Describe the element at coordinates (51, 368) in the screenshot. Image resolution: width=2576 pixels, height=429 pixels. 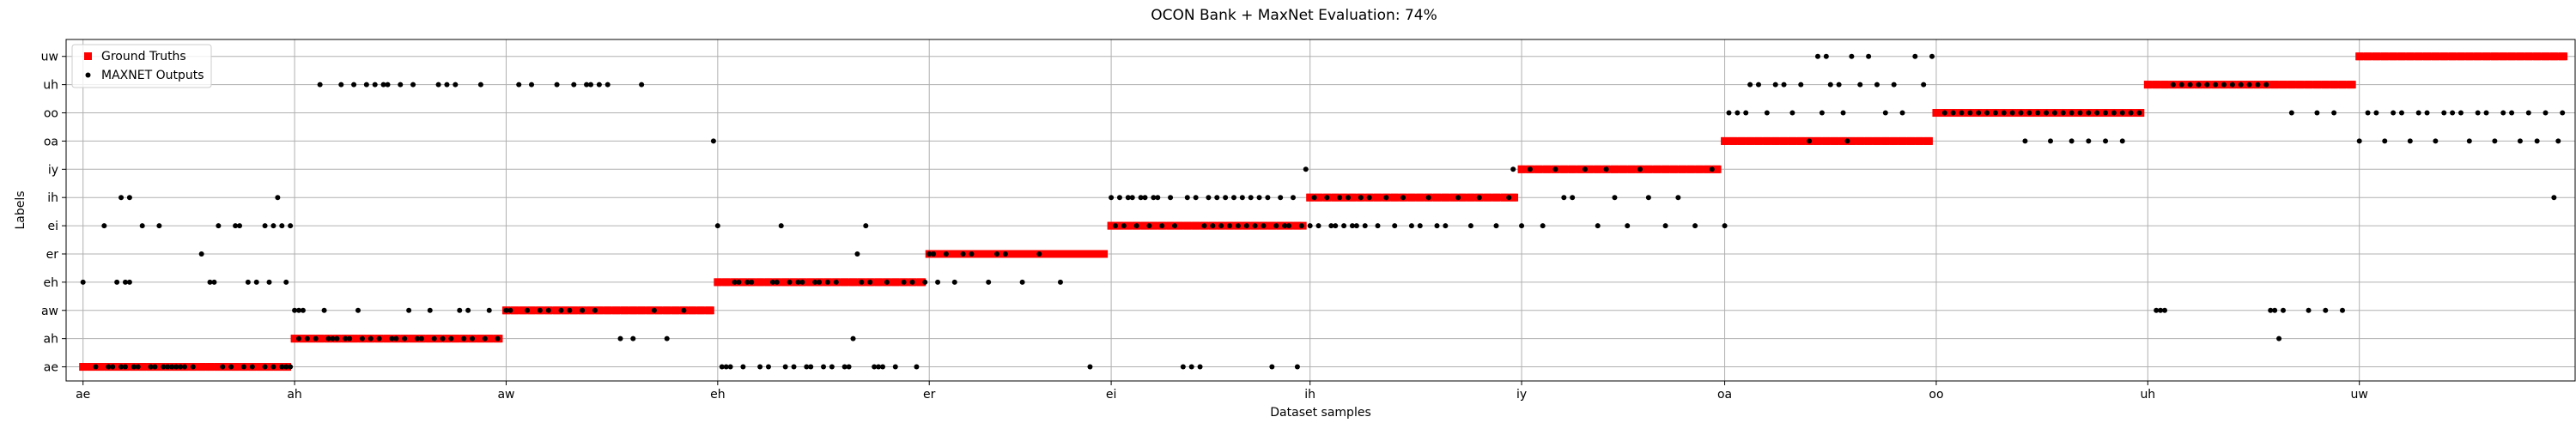
I see `y-tick-label: ae` at that location.